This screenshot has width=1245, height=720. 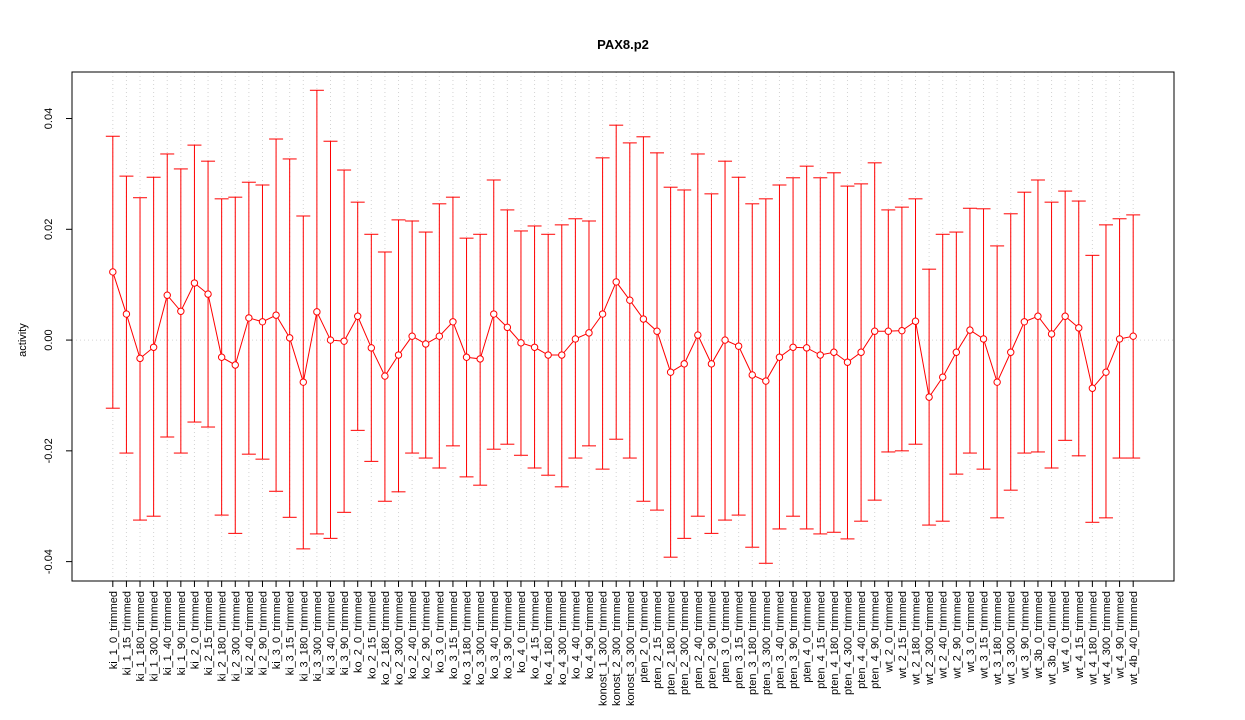 What do you see at coordinates (862, 640) in the screenshot?
I see `x-tick-label: pten_4_40_trimmed` at bounding box center [862, 640].